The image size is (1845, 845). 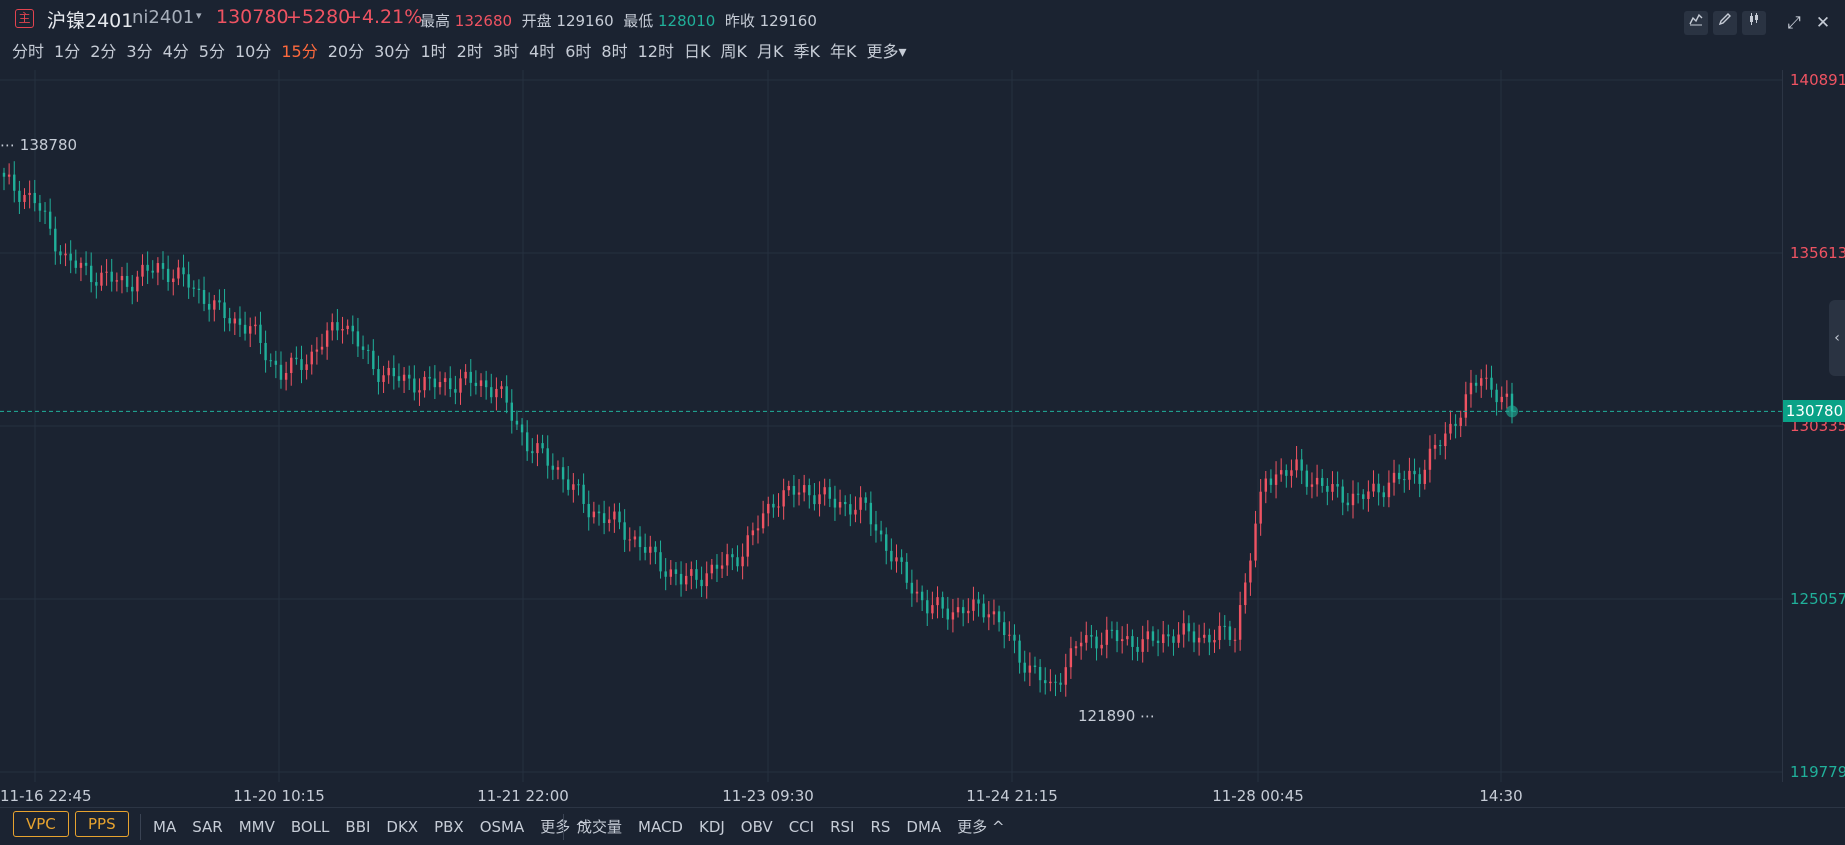 What do you see at coordinates (770, 51) in the screenshot?
I see `period-19: 月K` at bounding box center [770, 51].